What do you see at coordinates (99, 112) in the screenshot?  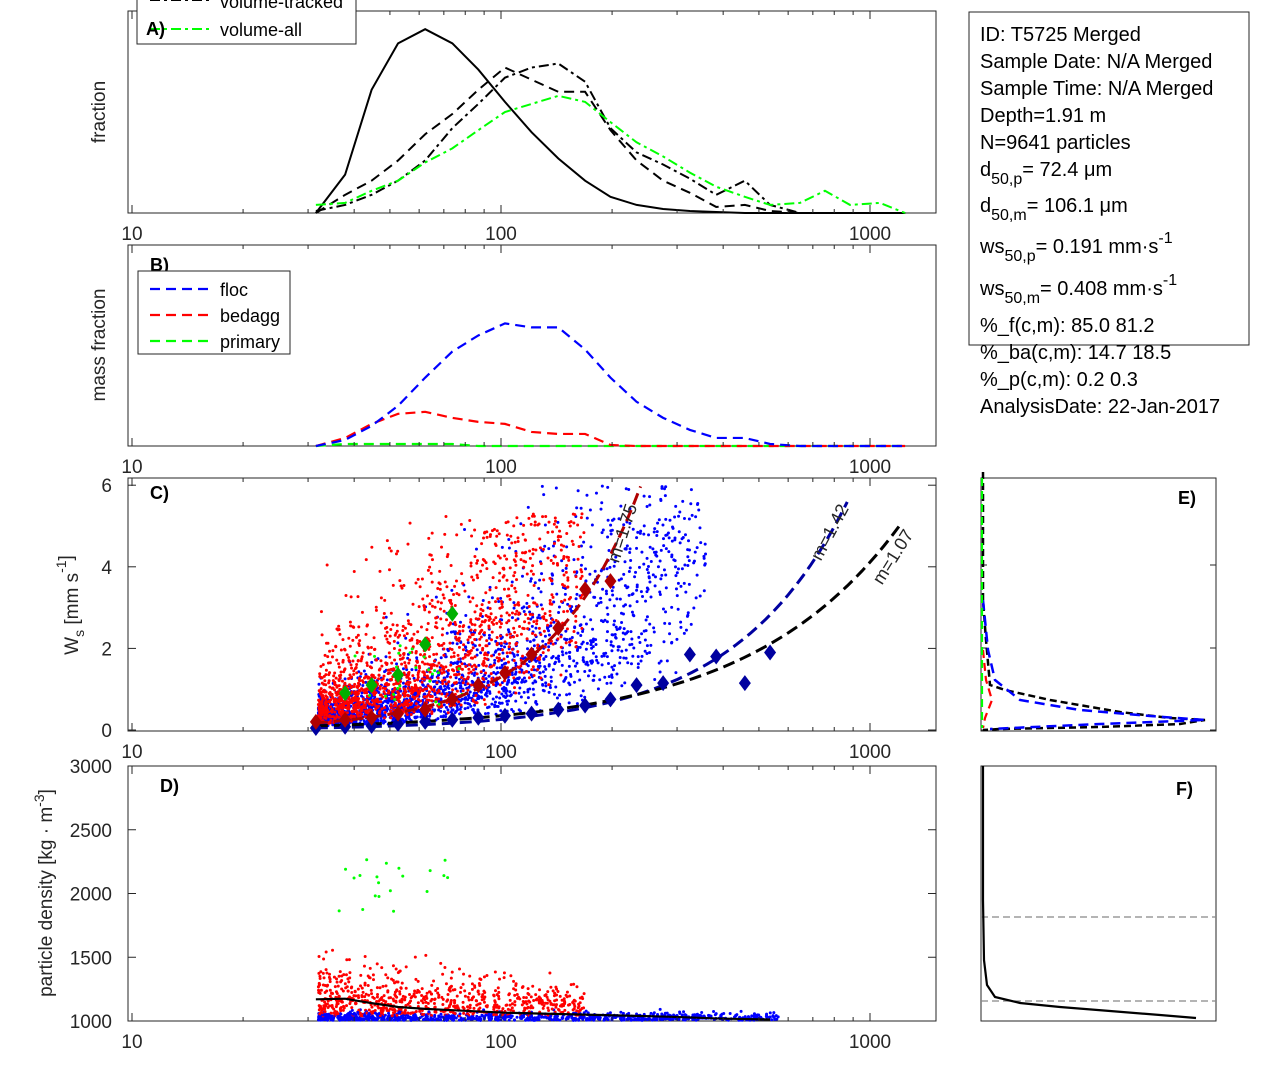 I see `y-axis-label: fraction` at bounding box center [99, 112].